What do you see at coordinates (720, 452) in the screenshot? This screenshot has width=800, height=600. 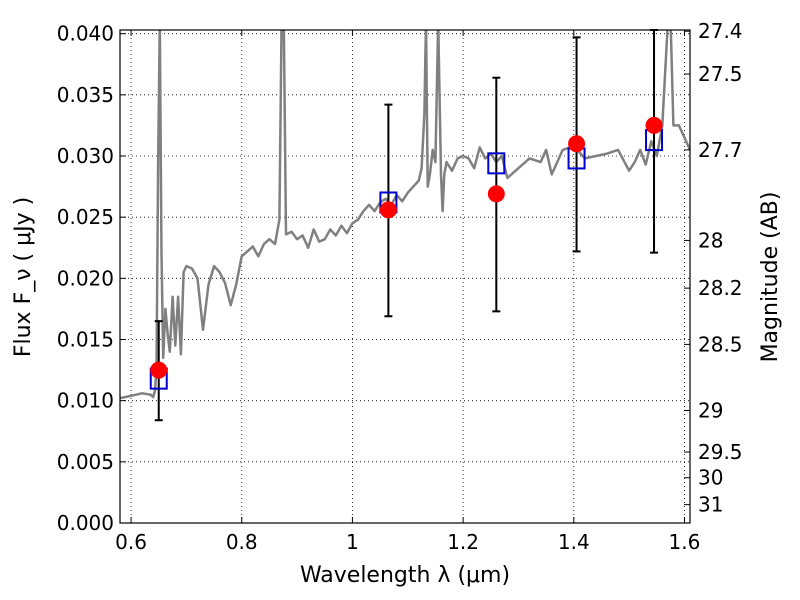 I see `y2-tick-label: 29.5` at bounding box center [720, 452].